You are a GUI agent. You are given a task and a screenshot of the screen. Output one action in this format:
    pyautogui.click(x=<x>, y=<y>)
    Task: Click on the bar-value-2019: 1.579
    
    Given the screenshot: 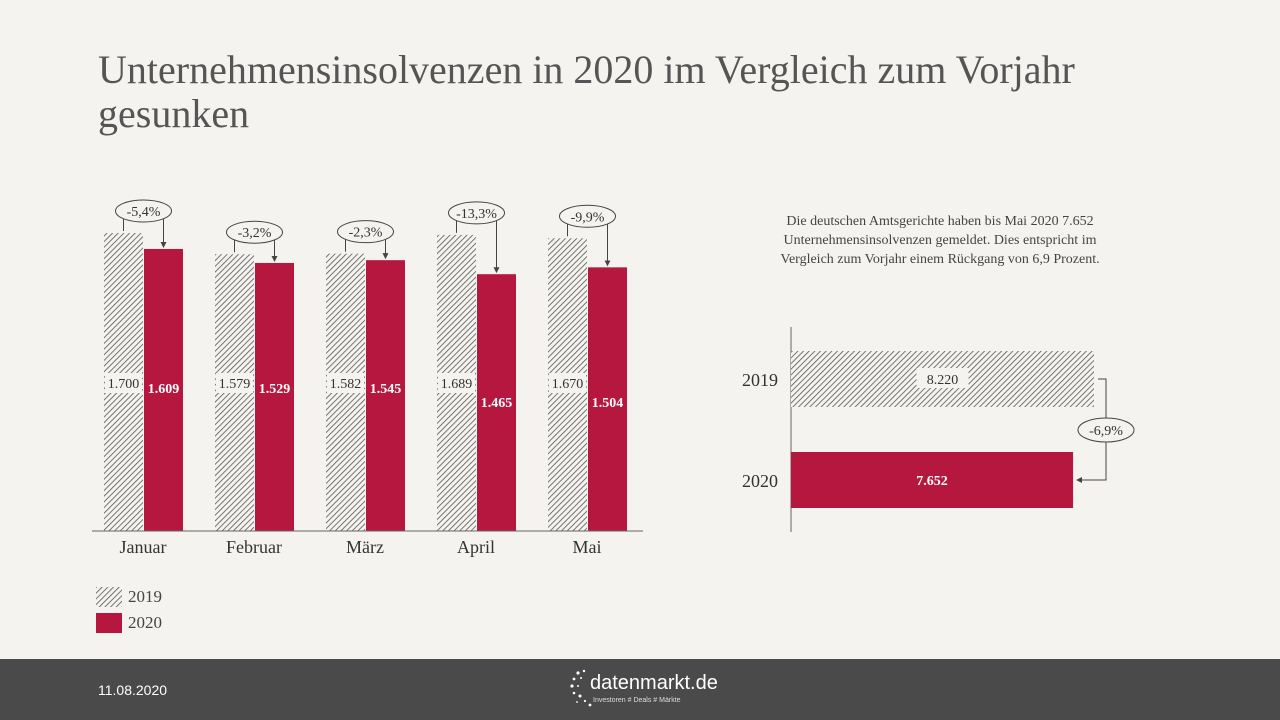 What is the action you would take?
    pyautogui.click(x=235, y=384)
    